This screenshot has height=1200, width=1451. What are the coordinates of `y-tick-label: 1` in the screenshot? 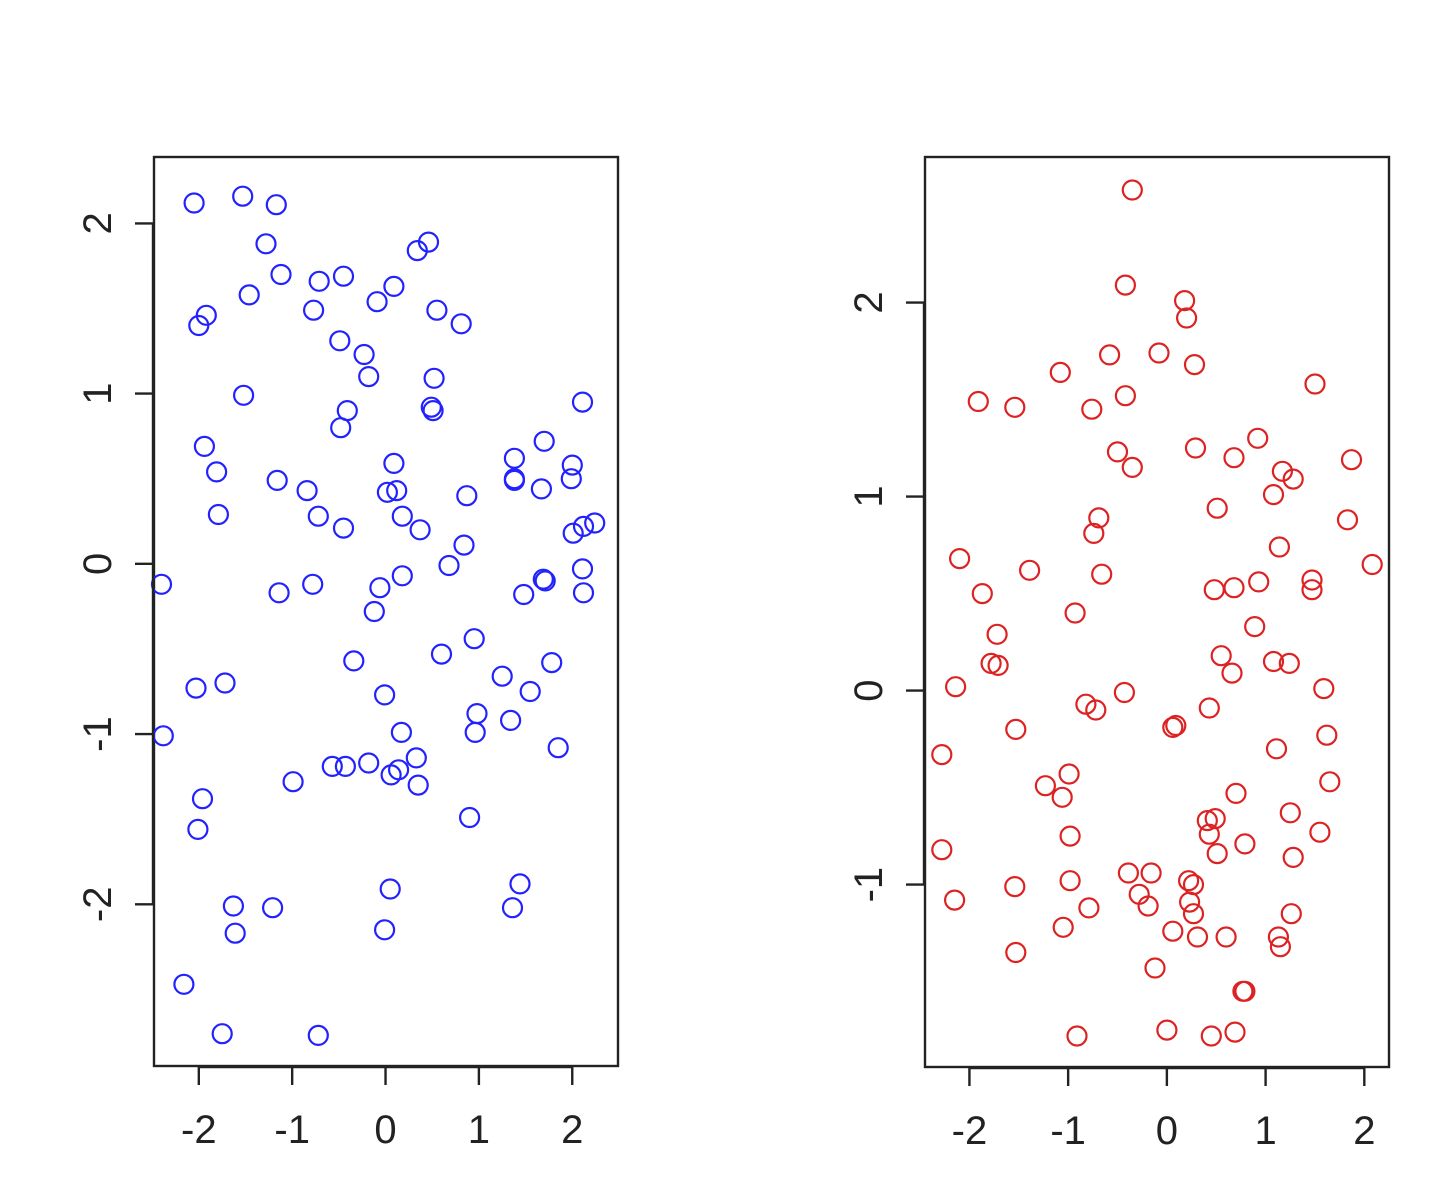 It's located at (98, 393).